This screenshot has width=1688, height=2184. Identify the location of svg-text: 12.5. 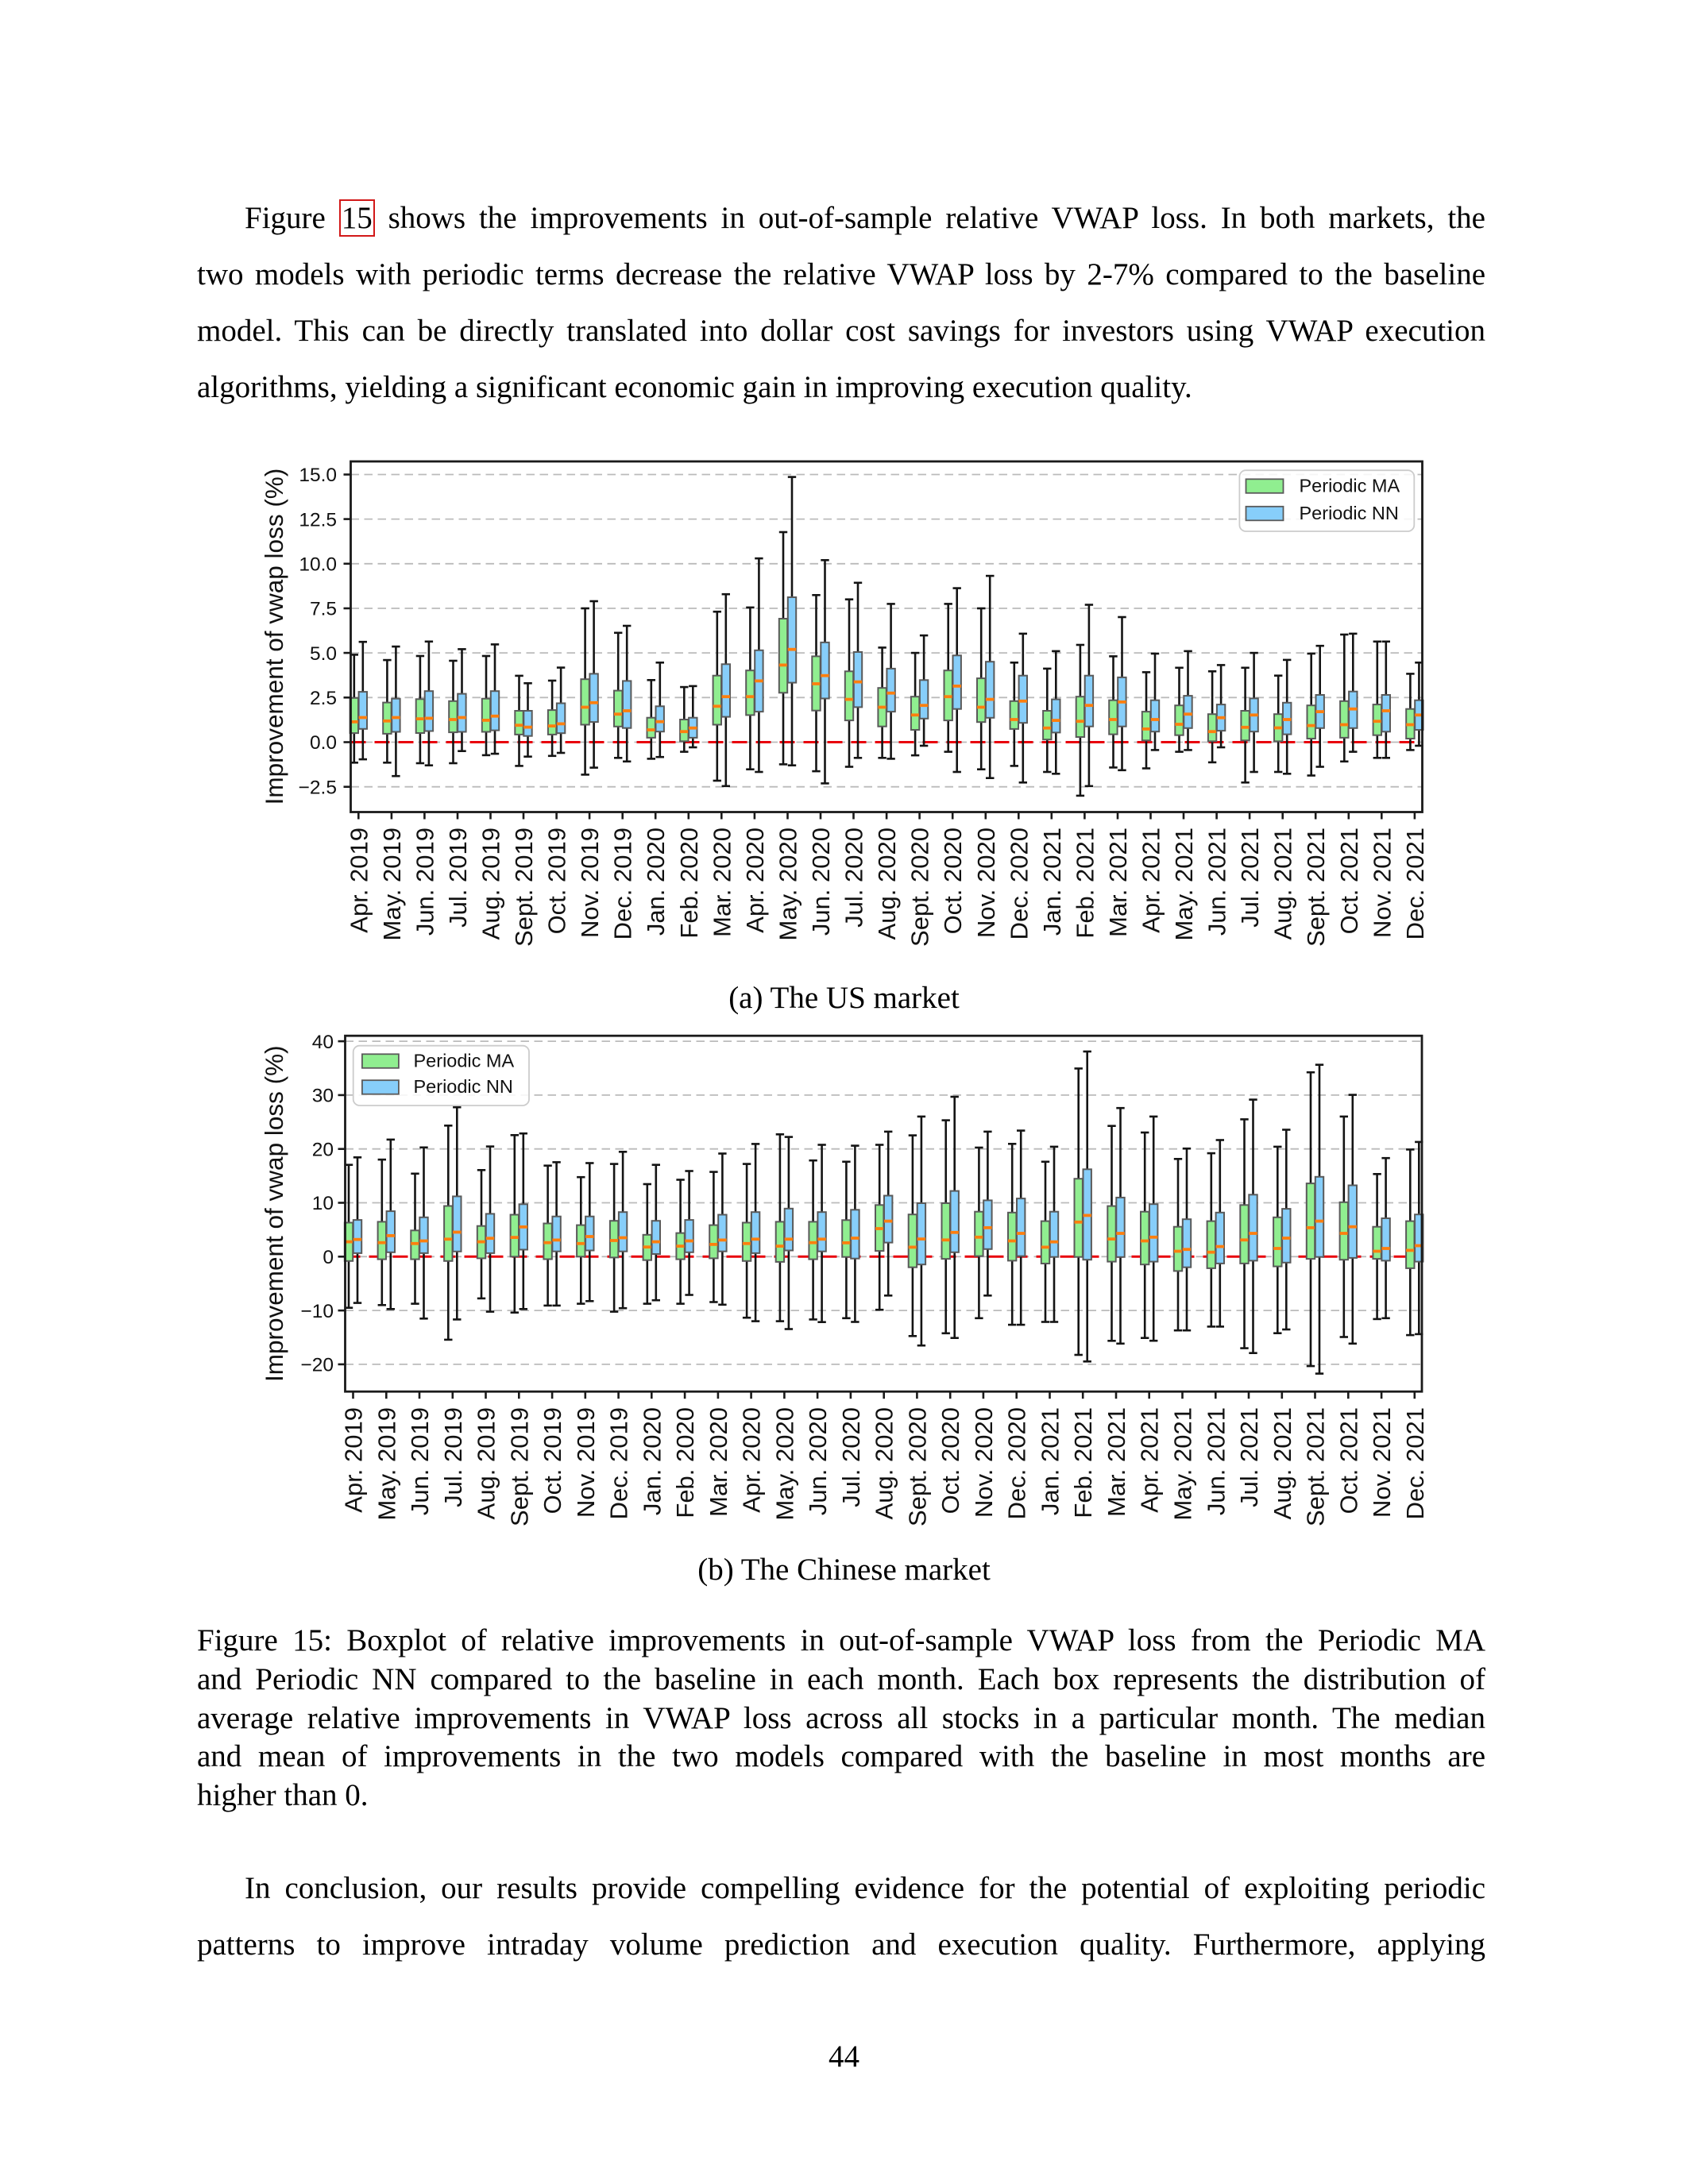
(318, 520).